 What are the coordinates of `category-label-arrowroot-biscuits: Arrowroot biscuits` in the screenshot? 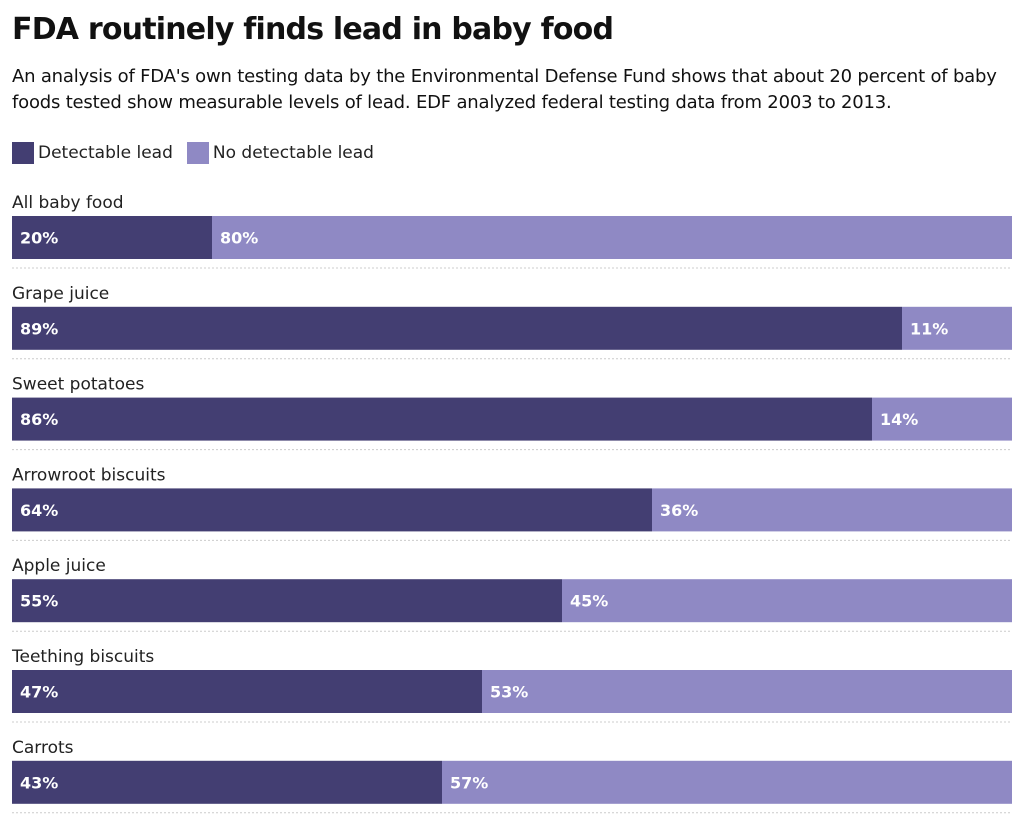 It's located at (89, 475).